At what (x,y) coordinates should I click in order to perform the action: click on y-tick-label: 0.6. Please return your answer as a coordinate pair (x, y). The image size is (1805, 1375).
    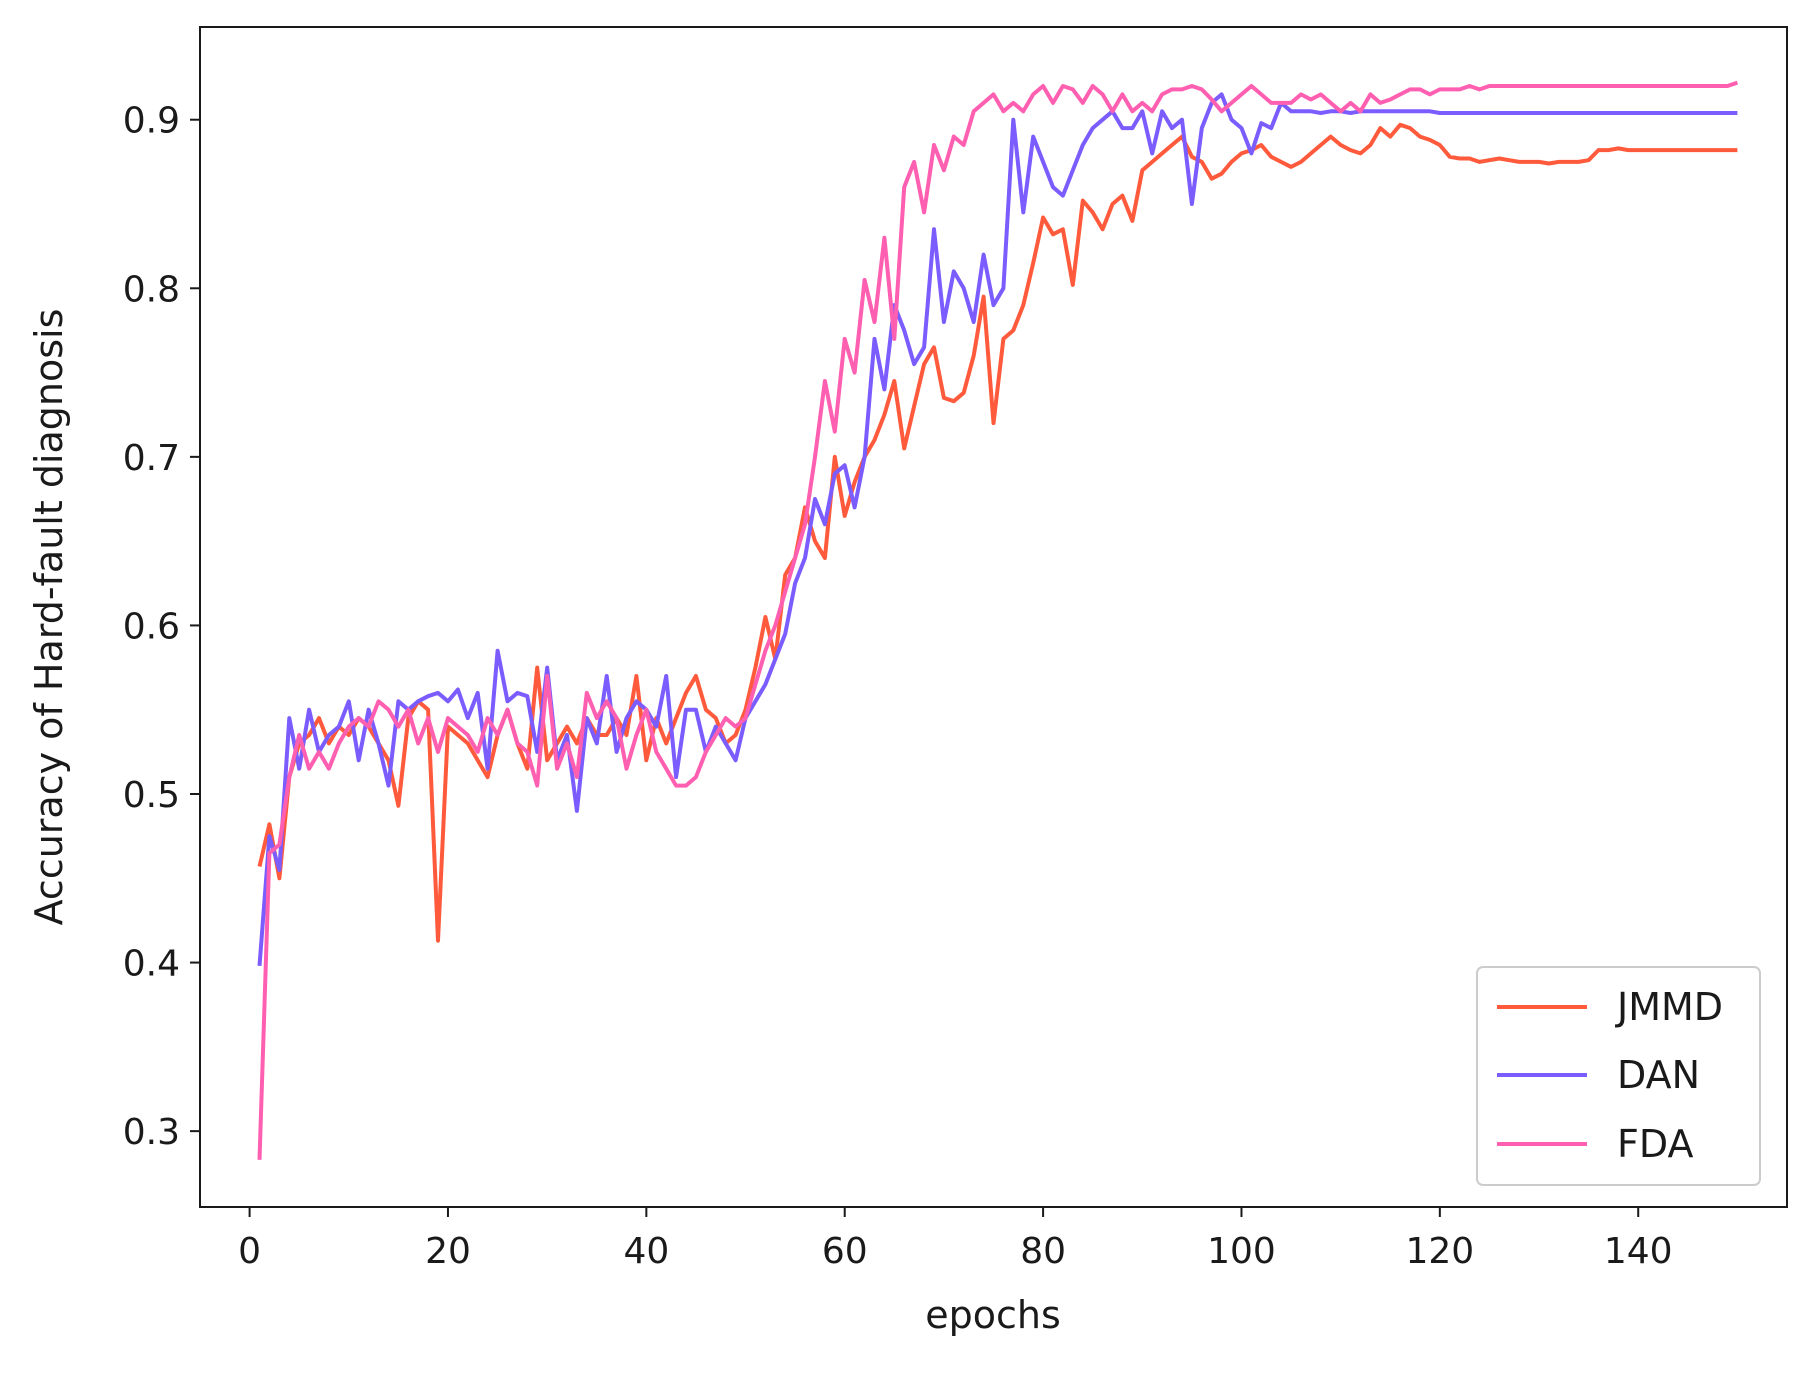
    Looking at the image, I should click on (151, 626).